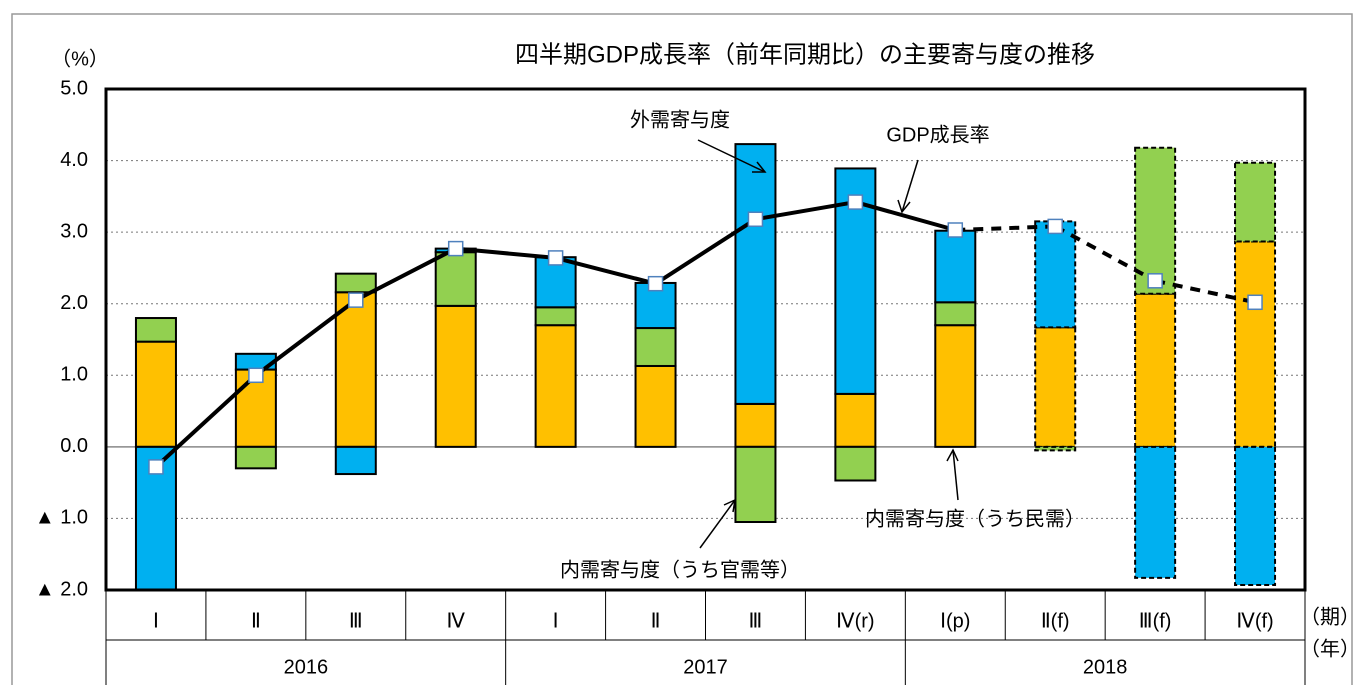 The height and width of the screenshot is (685, 1356). Describe the element at coordinates (1328, 648) in the screenshot. I see `x2-axis-label: （年）` at that location.